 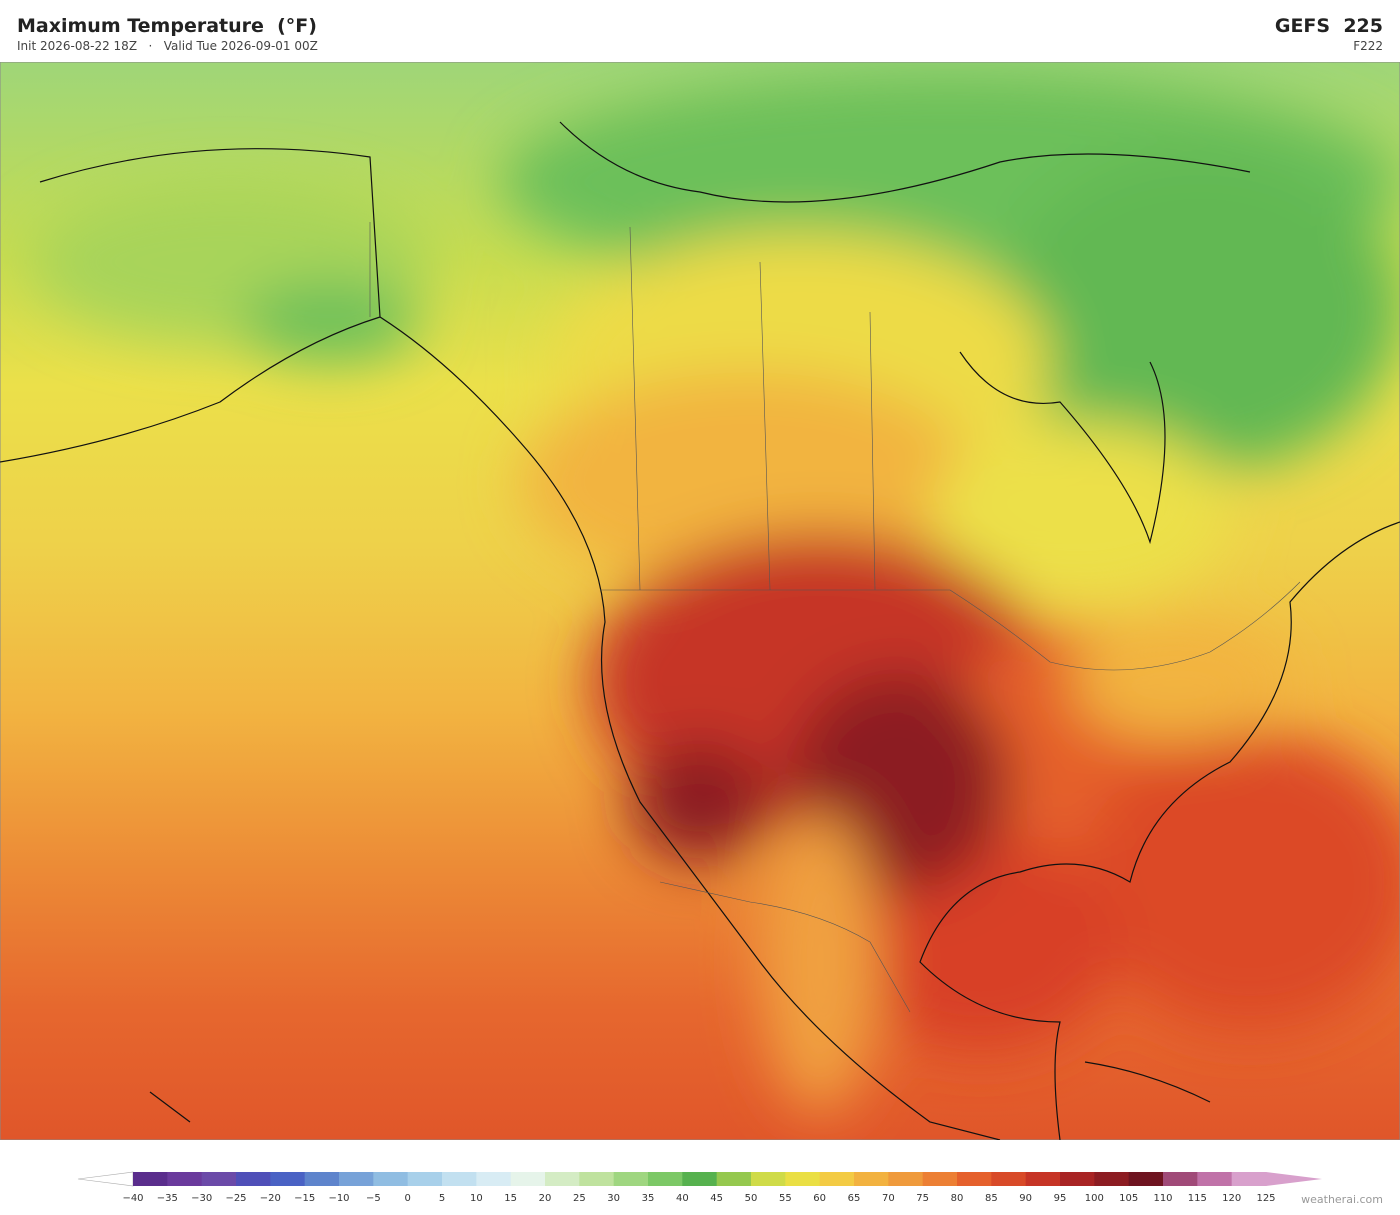 I want to click on colorbar-tick-label: 65, so click(x=854, y=1198).